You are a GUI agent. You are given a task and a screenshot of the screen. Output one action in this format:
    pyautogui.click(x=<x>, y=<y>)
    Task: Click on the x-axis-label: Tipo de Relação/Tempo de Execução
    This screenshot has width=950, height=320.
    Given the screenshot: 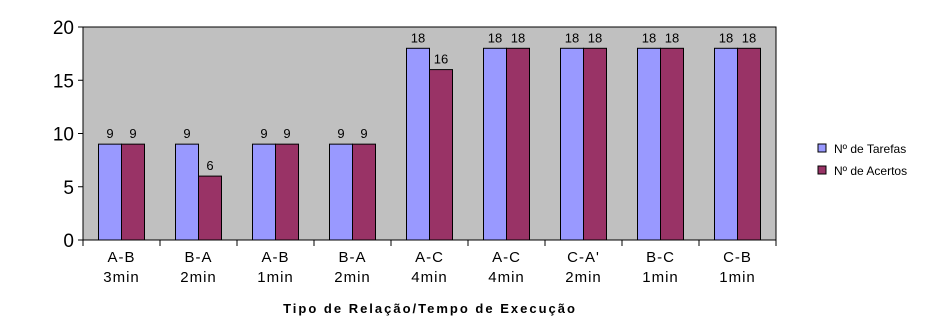 What is the action you would take?
    pyautogui.click(x=430, y=308)
    